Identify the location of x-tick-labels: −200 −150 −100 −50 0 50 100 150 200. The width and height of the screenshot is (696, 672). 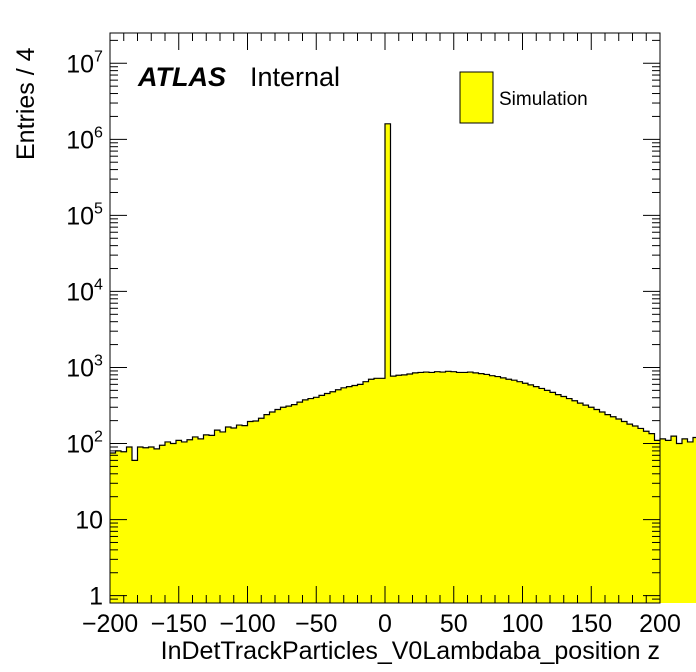
(381, 624).